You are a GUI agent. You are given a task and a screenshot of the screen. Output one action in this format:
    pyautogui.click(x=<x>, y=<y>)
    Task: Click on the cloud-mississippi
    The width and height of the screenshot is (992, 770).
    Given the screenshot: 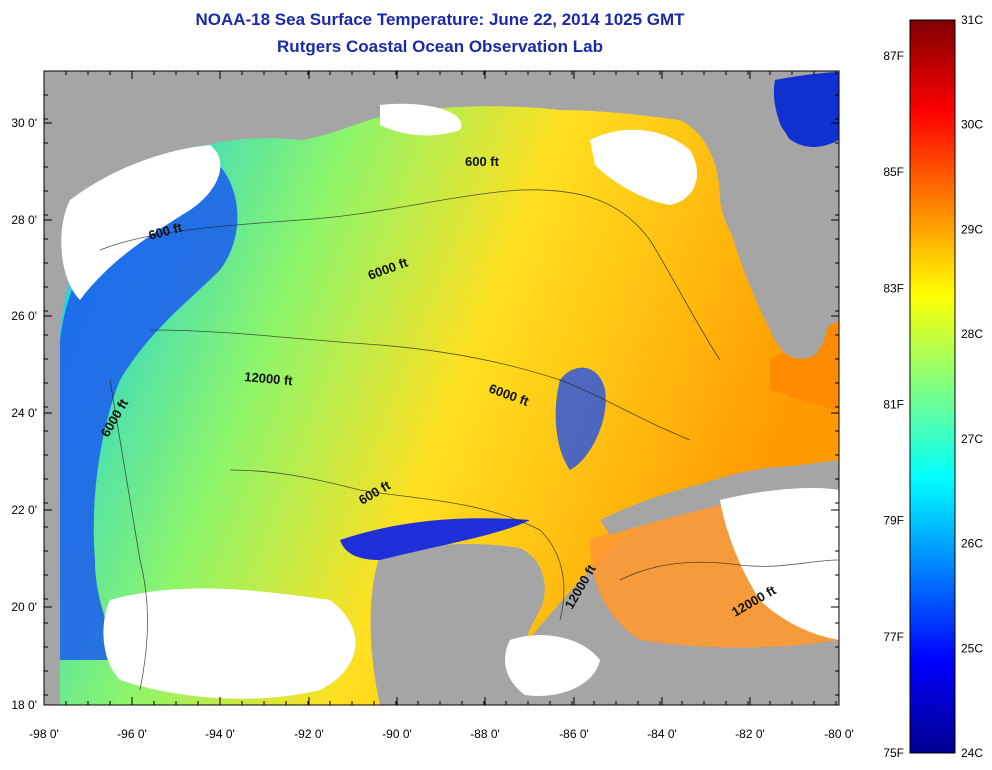 What is the action you would take?
    pyautogui.click(x=644, y=167)
    